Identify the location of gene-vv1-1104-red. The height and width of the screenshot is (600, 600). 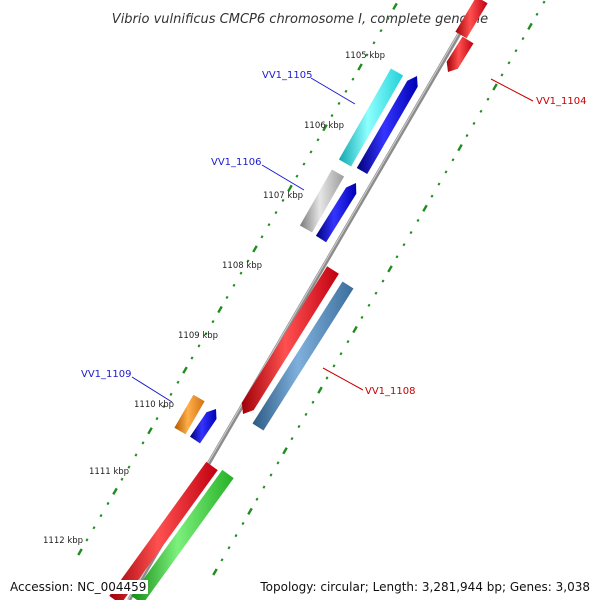
(460, 54).